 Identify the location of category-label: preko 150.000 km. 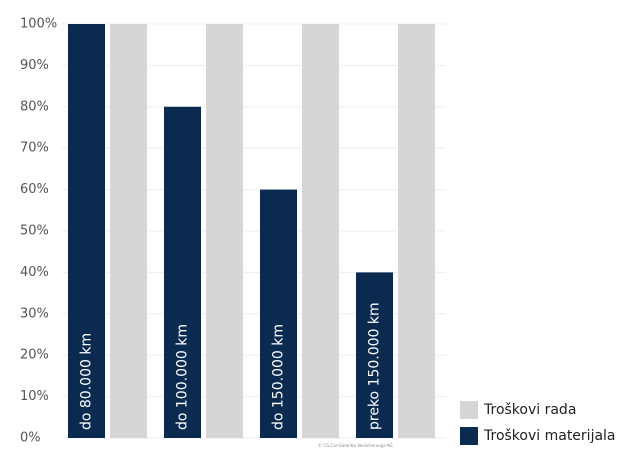
(375, 366).